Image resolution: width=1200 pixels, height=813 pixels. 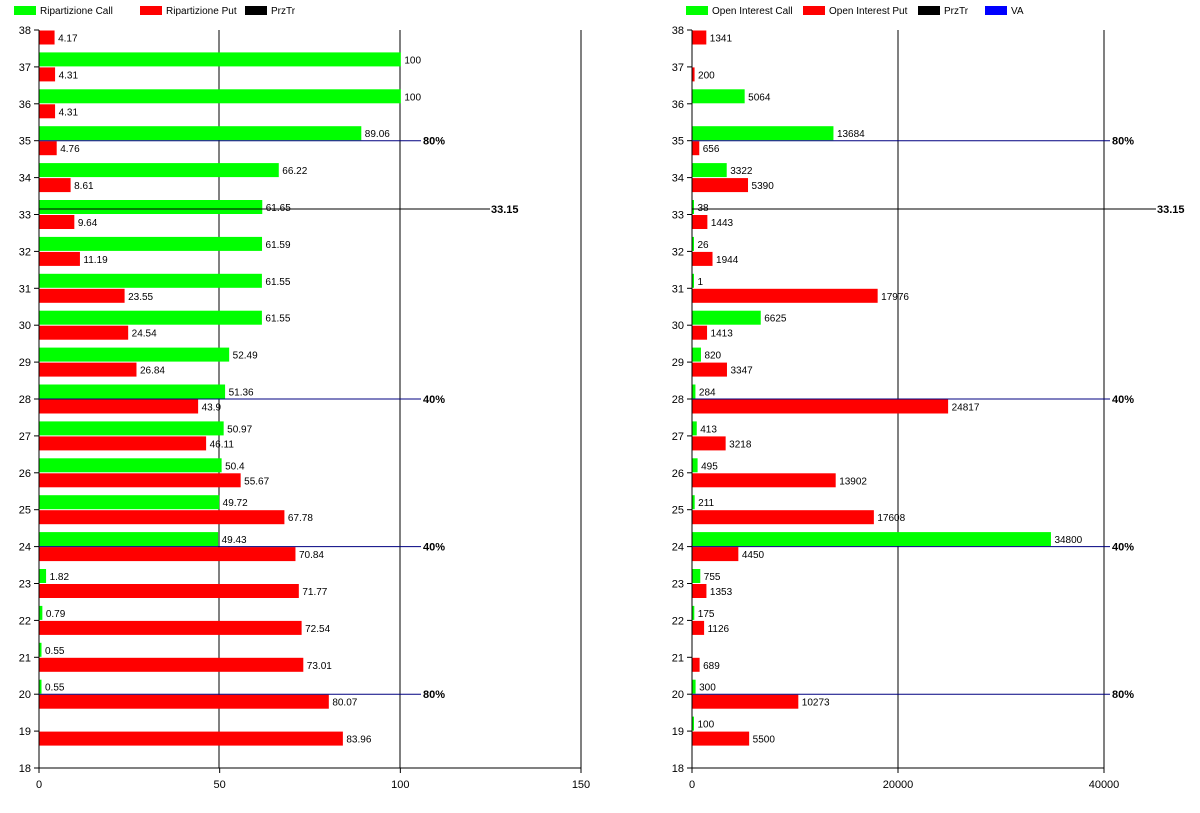 I want to click on przTr-label: 33.15, so click(x=1171, y=210).